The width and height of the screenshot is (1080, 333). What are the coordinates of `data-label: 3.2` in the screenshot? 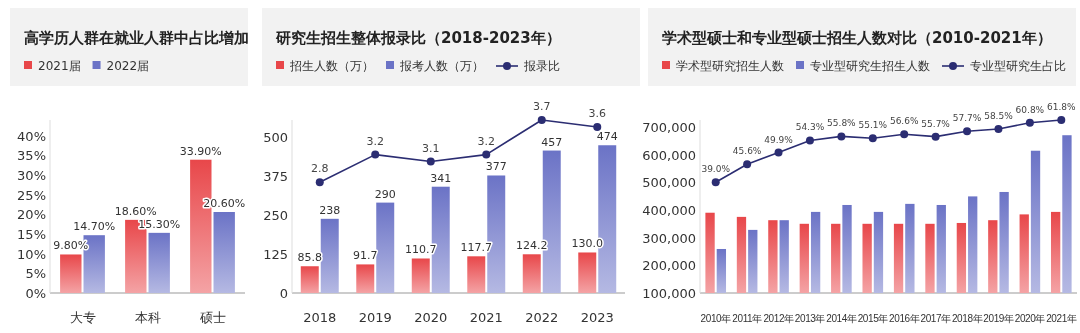 It's located at (486, 141).